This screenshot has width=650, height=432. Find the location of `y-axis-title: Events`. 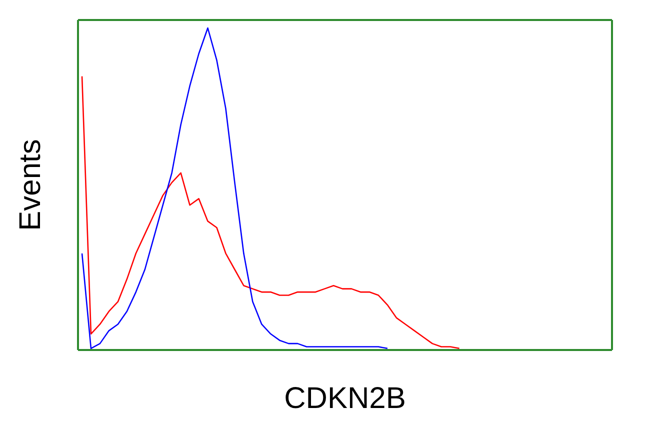

y-axis-title: Events is located at coordinates (30, 185).